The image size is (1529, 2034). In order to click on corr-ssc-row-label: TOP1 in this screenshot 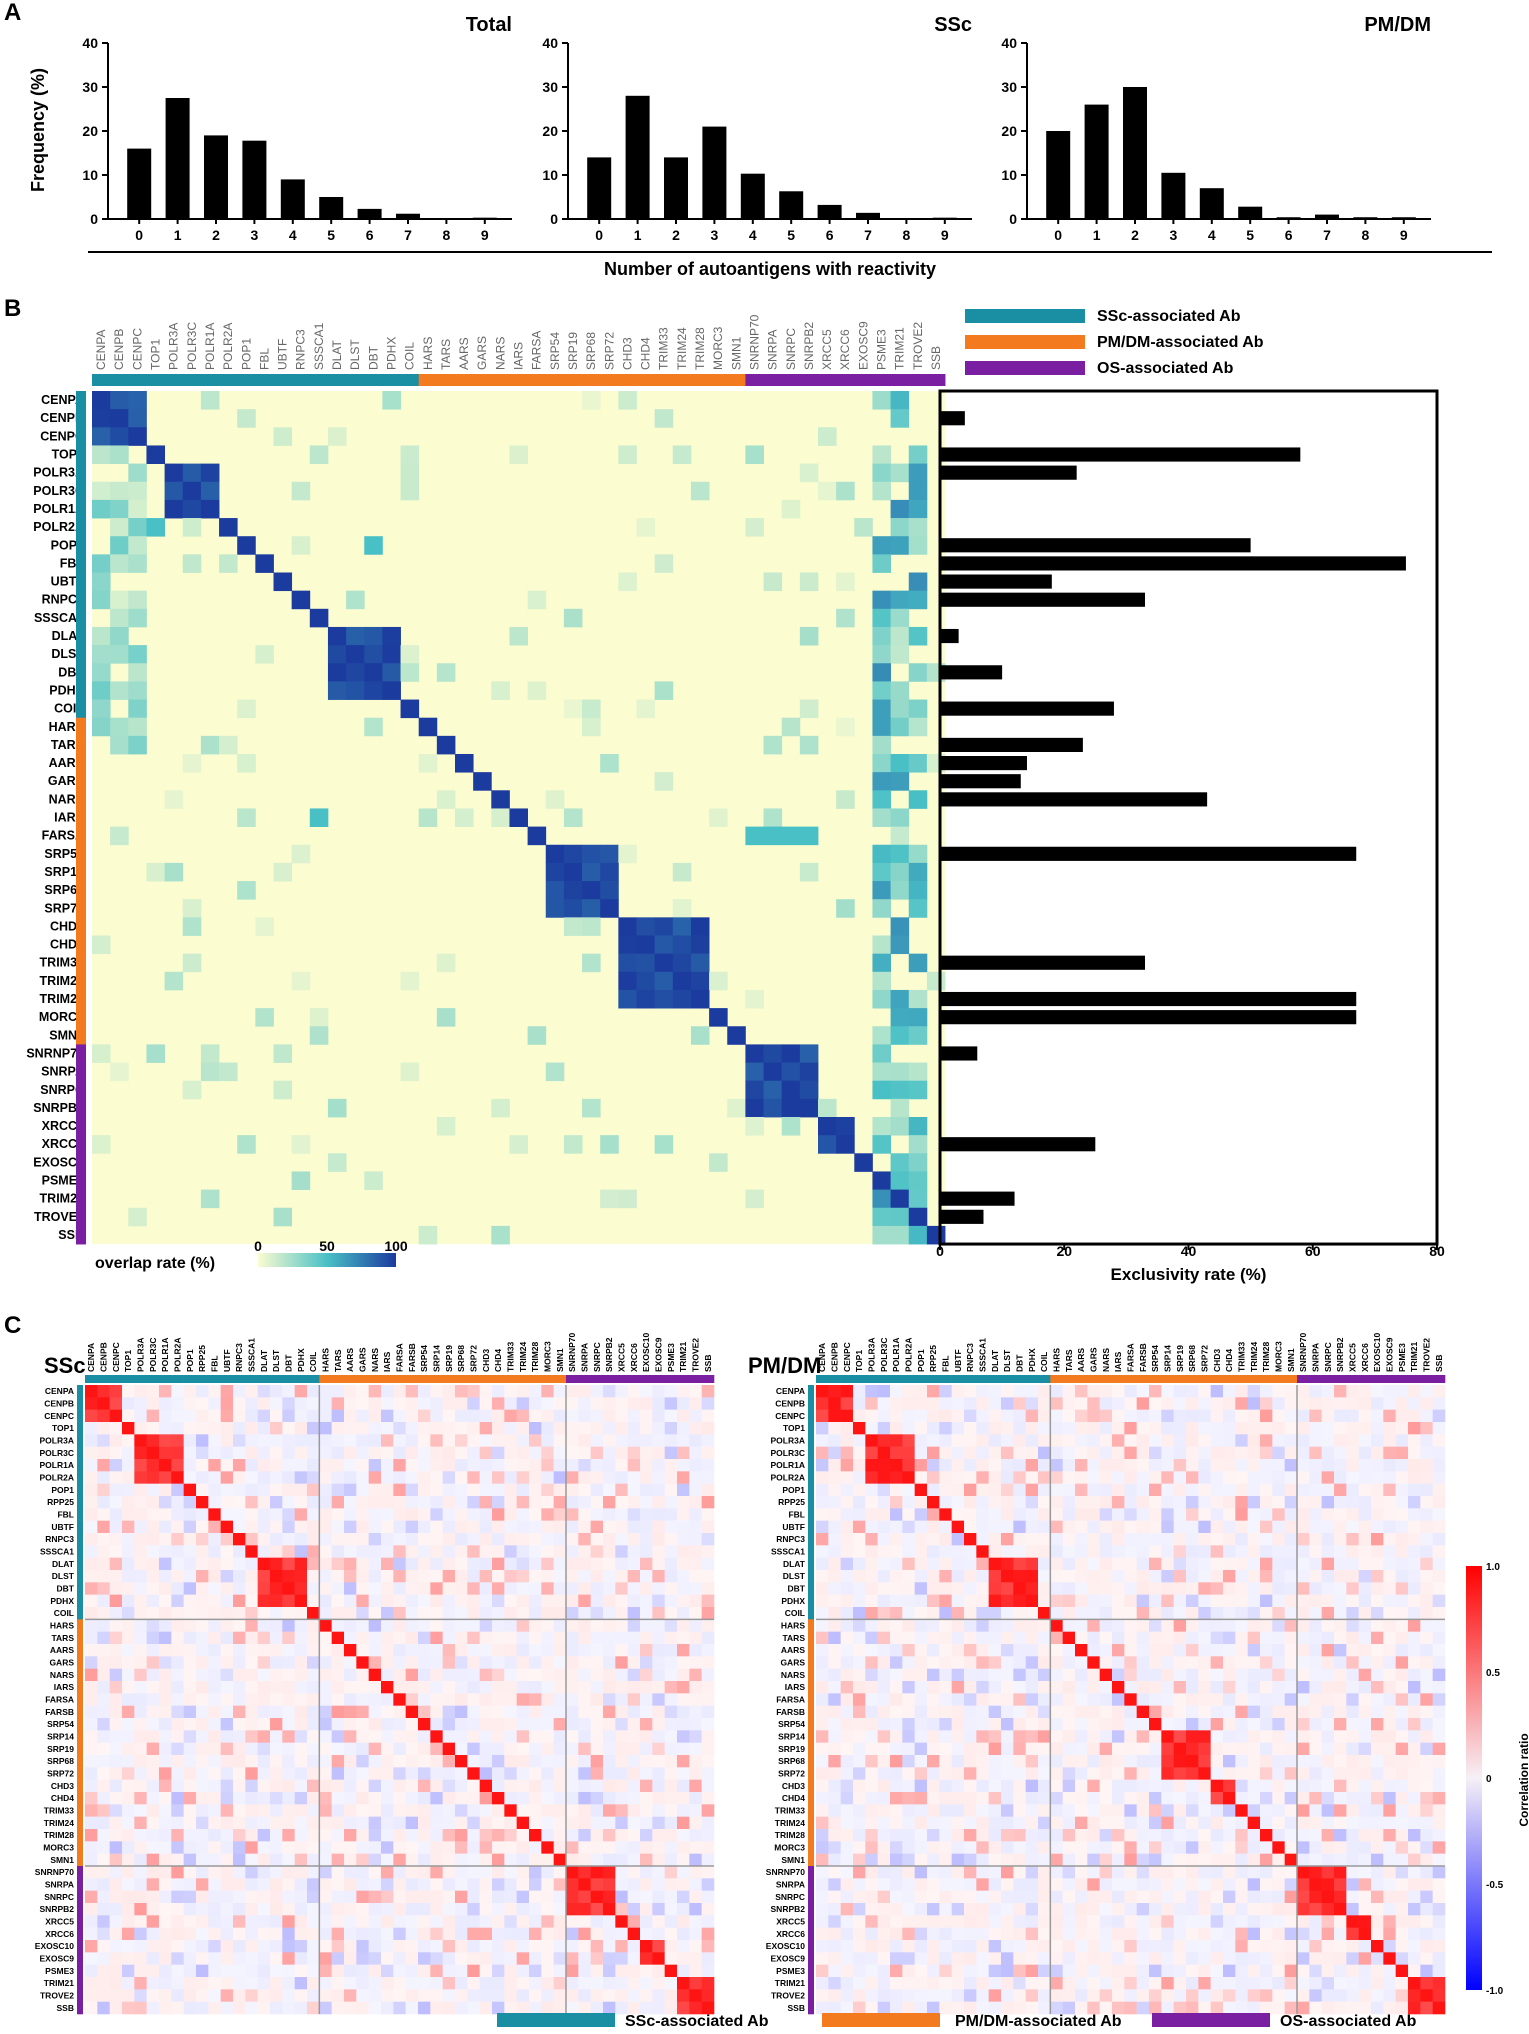, I will do `click(63, 1428)`.